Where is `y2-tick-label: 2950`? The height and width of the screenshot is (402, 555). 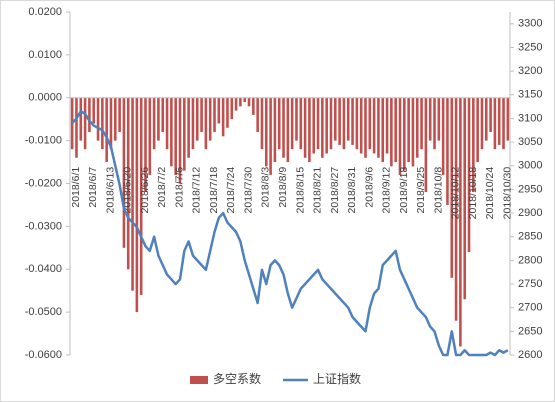 y2-tick-label: 2950 is located at coordinates (530, 189).